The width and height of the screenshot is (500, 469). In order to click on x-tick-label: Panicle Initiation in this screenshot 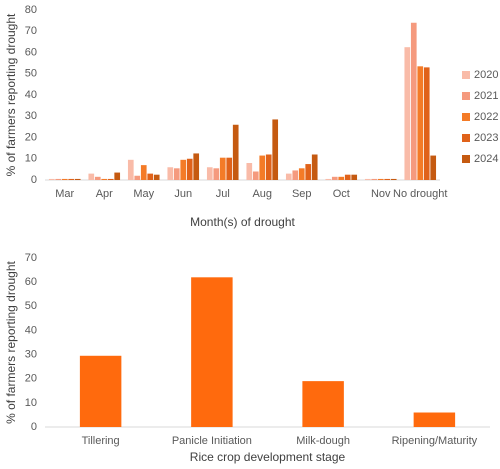, I will do `click(212, 441)`.